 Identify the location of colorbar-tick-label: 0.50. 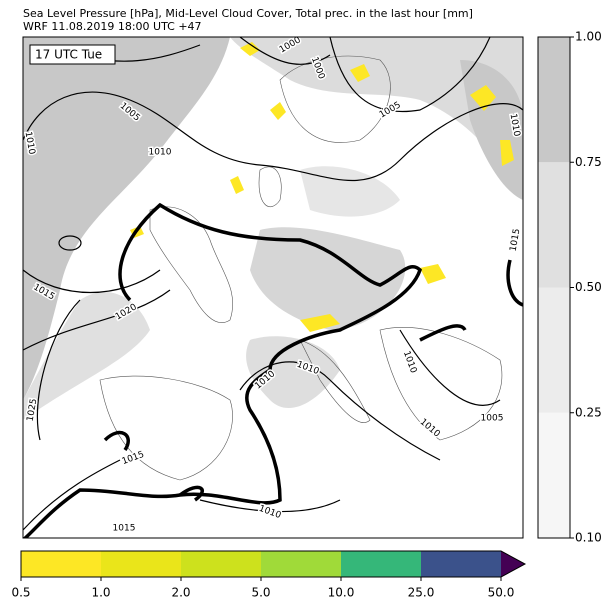
(588, 287).